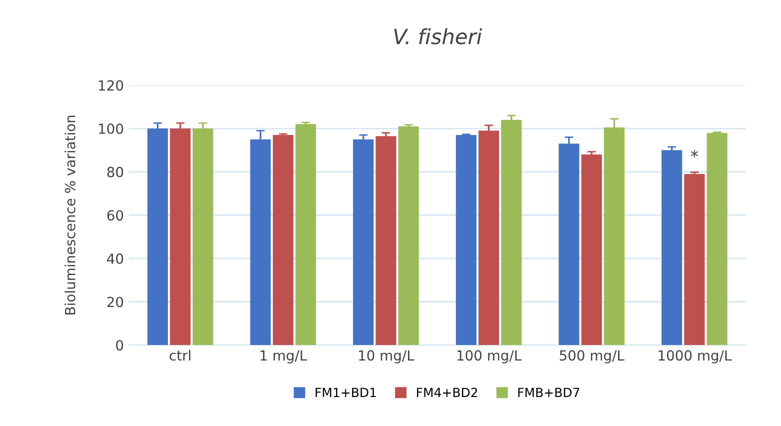  I want to click on legend-label: FMB+BD7, so click(549, 392).